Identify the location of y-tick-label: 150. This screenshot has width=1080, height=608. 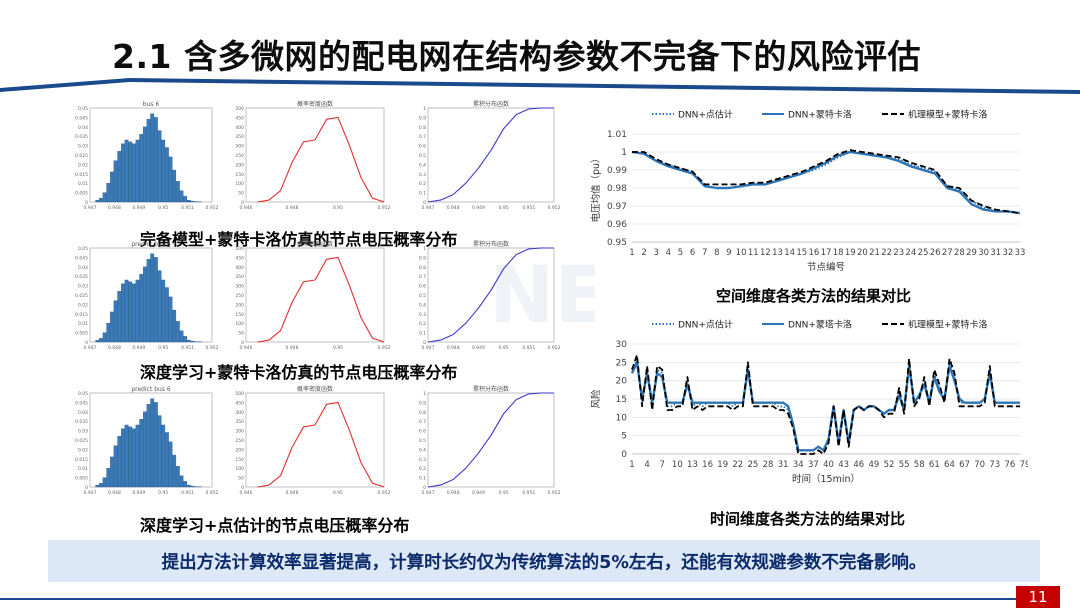
(239, 460).